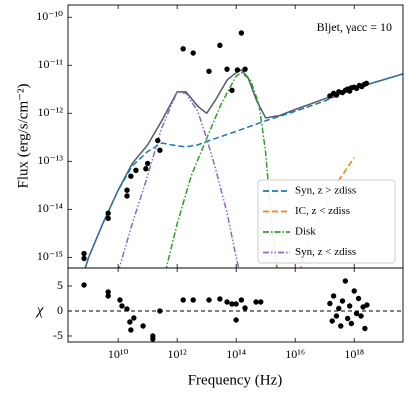 The width and height of the screenshot is (407, 407). I want to click on y-tick-label: 0, so click(60, 310).